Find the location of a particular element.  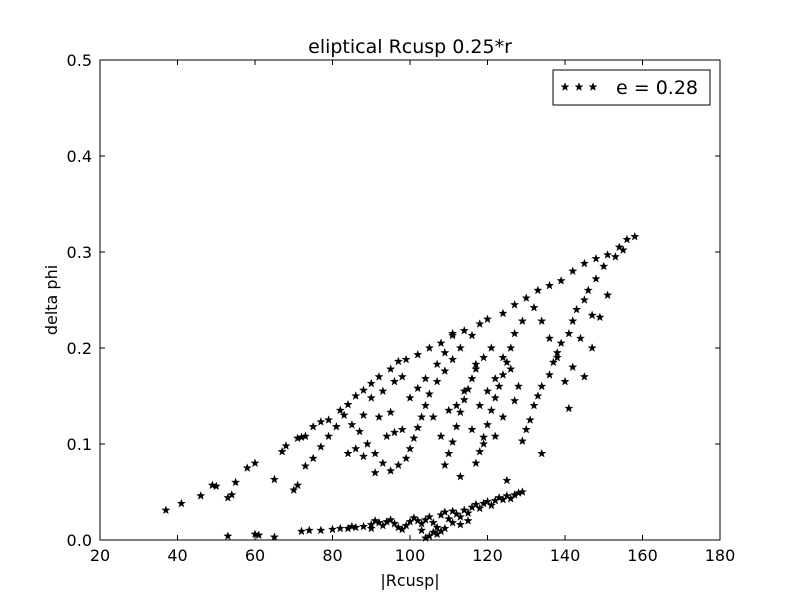

y-axis-label: delta phi is located at coordinates (51, 300).